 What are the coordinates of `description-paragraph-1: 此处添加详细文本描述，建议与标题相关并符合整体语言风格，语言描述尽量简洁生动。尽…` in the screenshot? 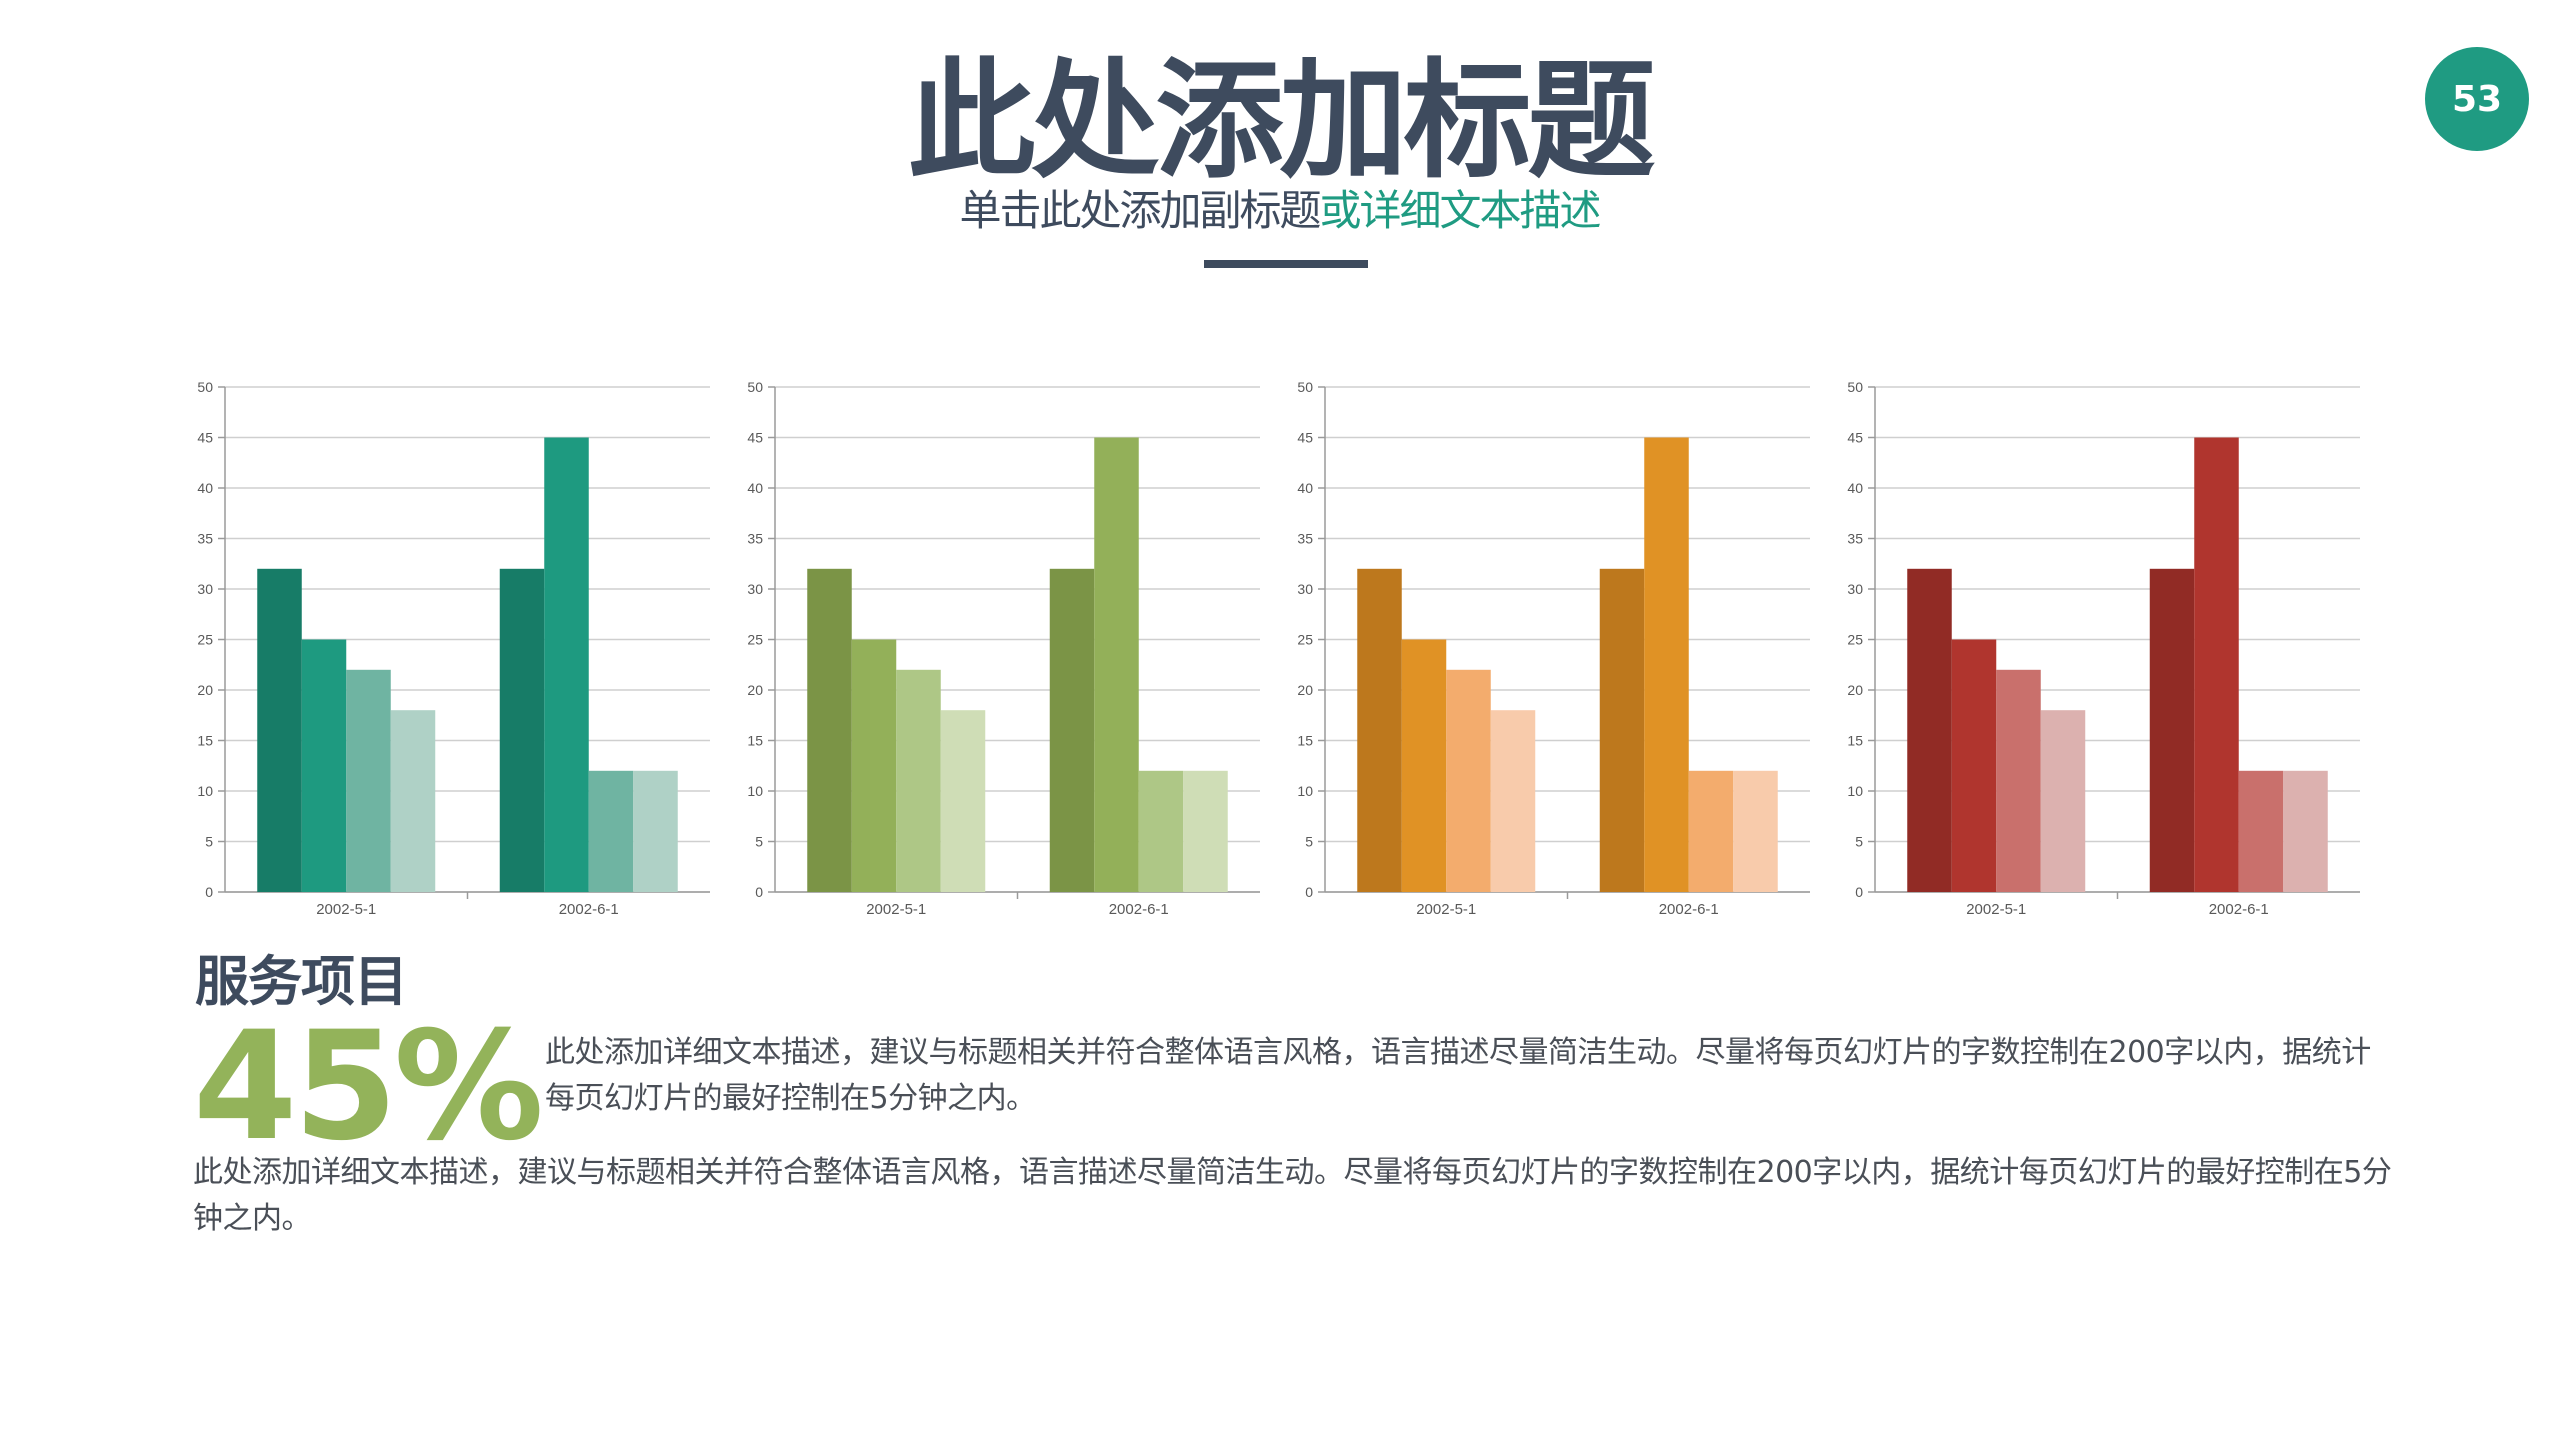 It's located at (1458, 1075).